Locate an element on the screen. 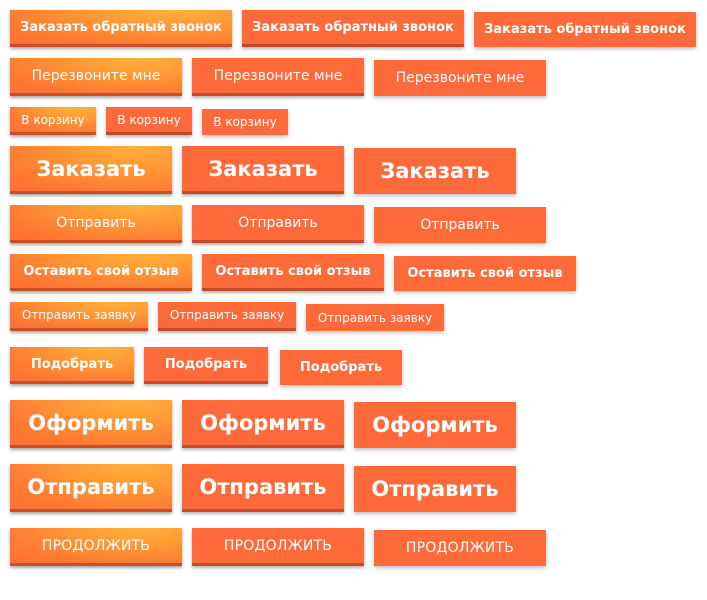  call-me-button-flat: Перезвоните мне is located at coordinates (278, 77).